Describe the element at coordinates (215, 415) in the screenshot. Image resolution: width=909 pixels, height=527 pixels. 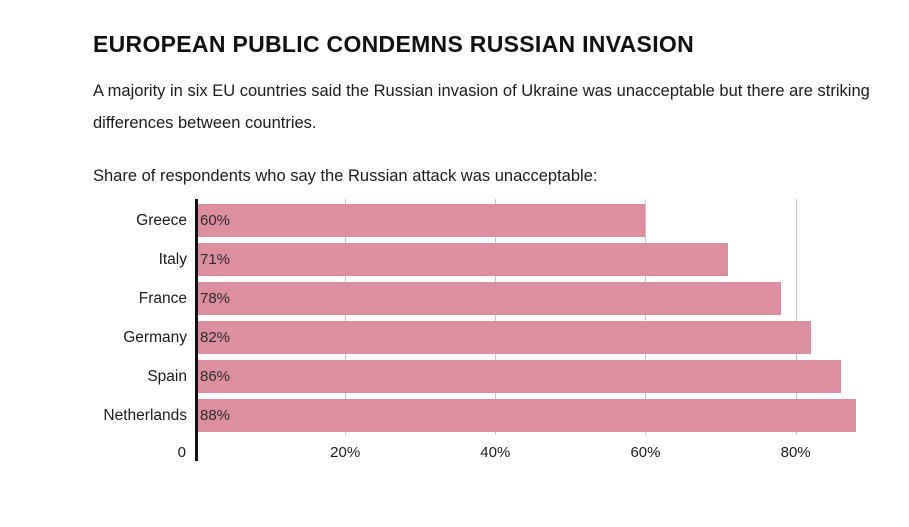
I see `bar-value-label: 88%` at that location.